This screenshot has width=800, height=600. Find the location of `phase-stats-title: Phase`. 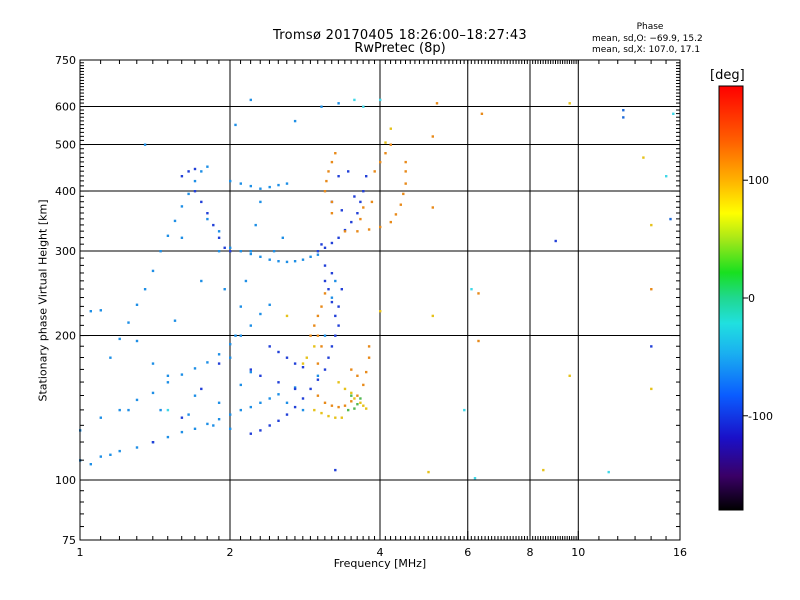

phase-stats-title: Phase is located at coordinates (650, 27).